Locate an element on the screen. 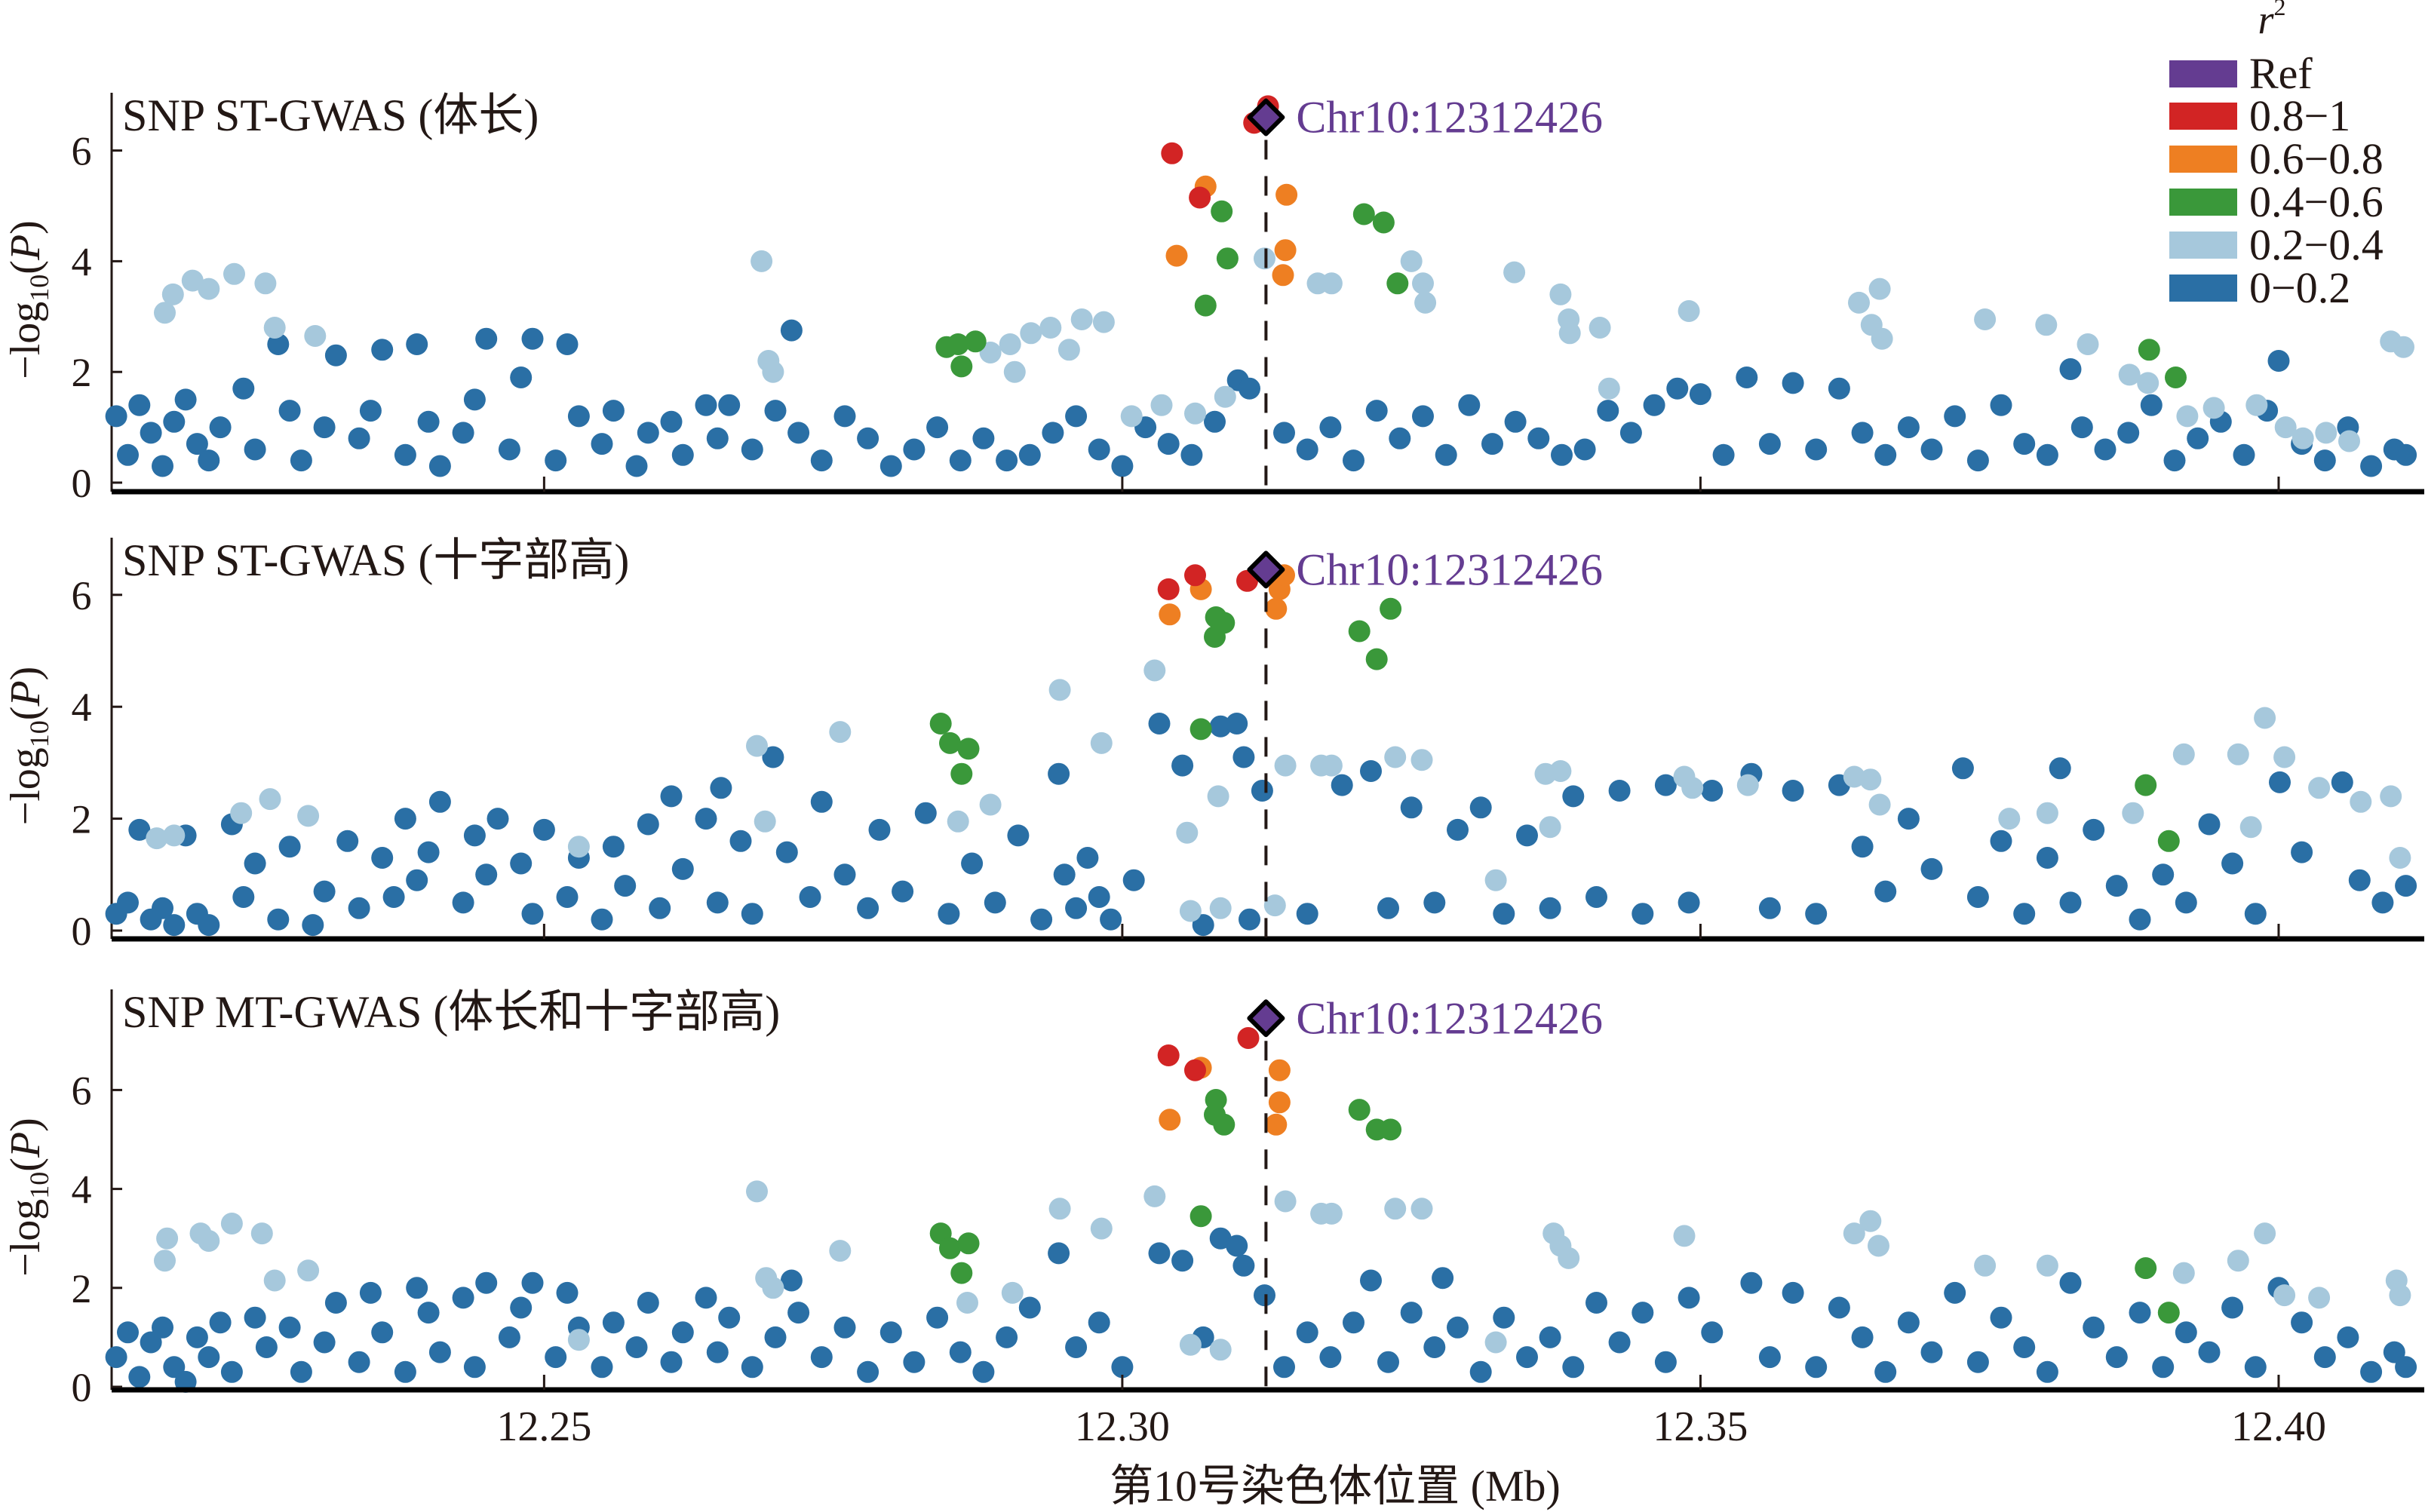 The image size is (2425, 1512). panel-title: SNP MT-GWAS (体长和十字部高) is located at coordinates (451, 1012).